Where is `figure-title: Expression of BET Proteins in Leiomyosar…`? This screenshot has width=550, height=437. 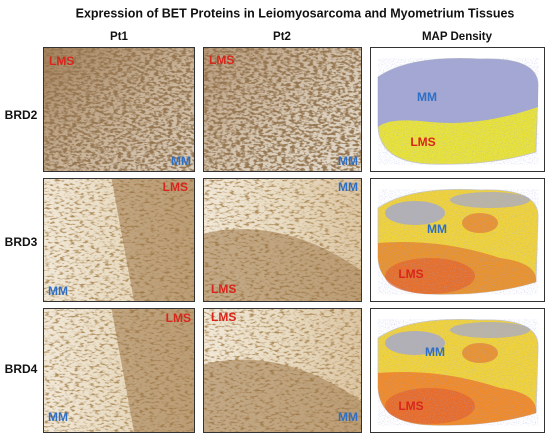 figure-title: Expression of BET Proteins in Leiomyosar… is located at coordinates (295, 13).